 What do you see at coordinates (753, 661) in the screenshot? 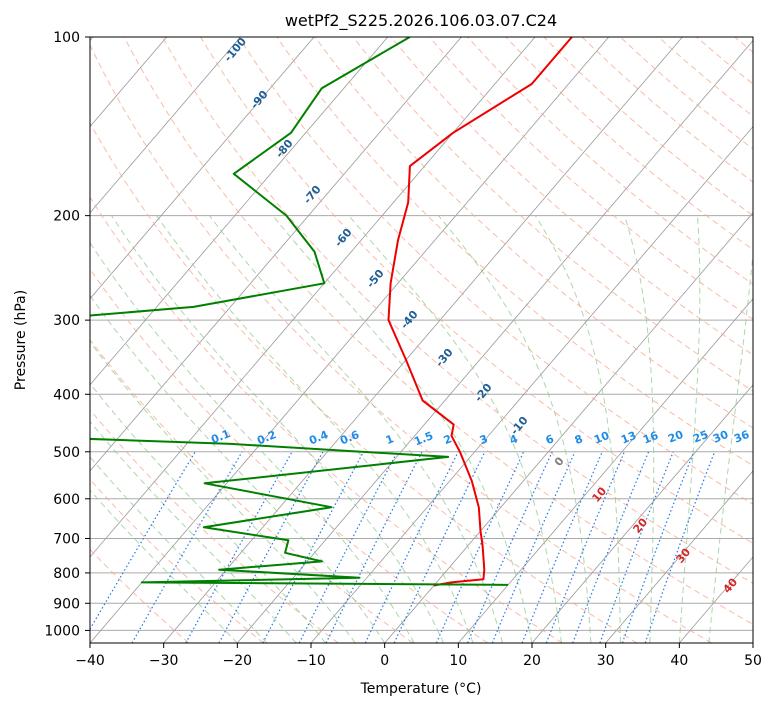
I see `x-tick-label: 50` at bounding box center [753, 661].